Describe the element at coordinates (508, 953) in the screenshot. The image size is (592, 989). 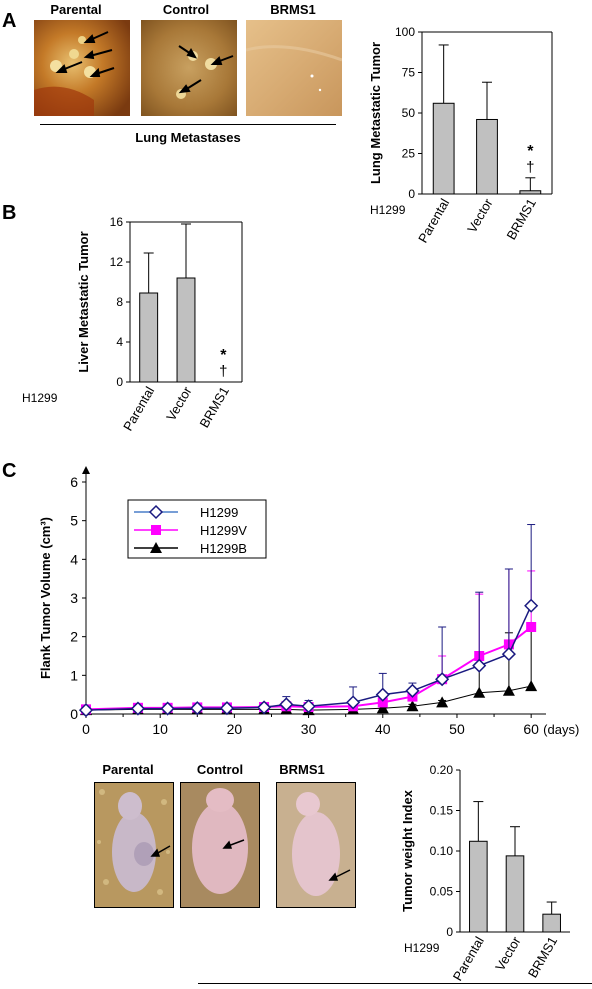
I see `weight-category-label: Vector` at that location.